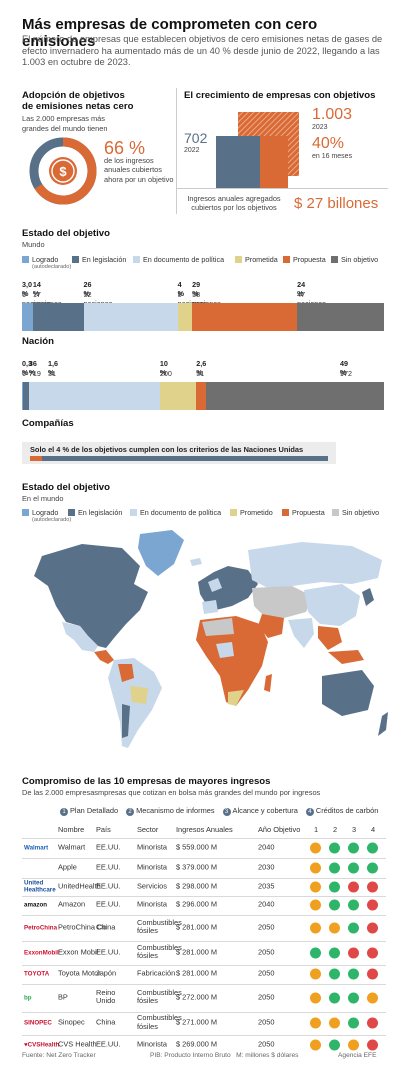 The width and height of the screenshot is (406, 1080). What do you see at coordinates (197, 997) in the screenshot?
I see `company-revenue: $ 272.000 M` at bounding box center [197, 997].